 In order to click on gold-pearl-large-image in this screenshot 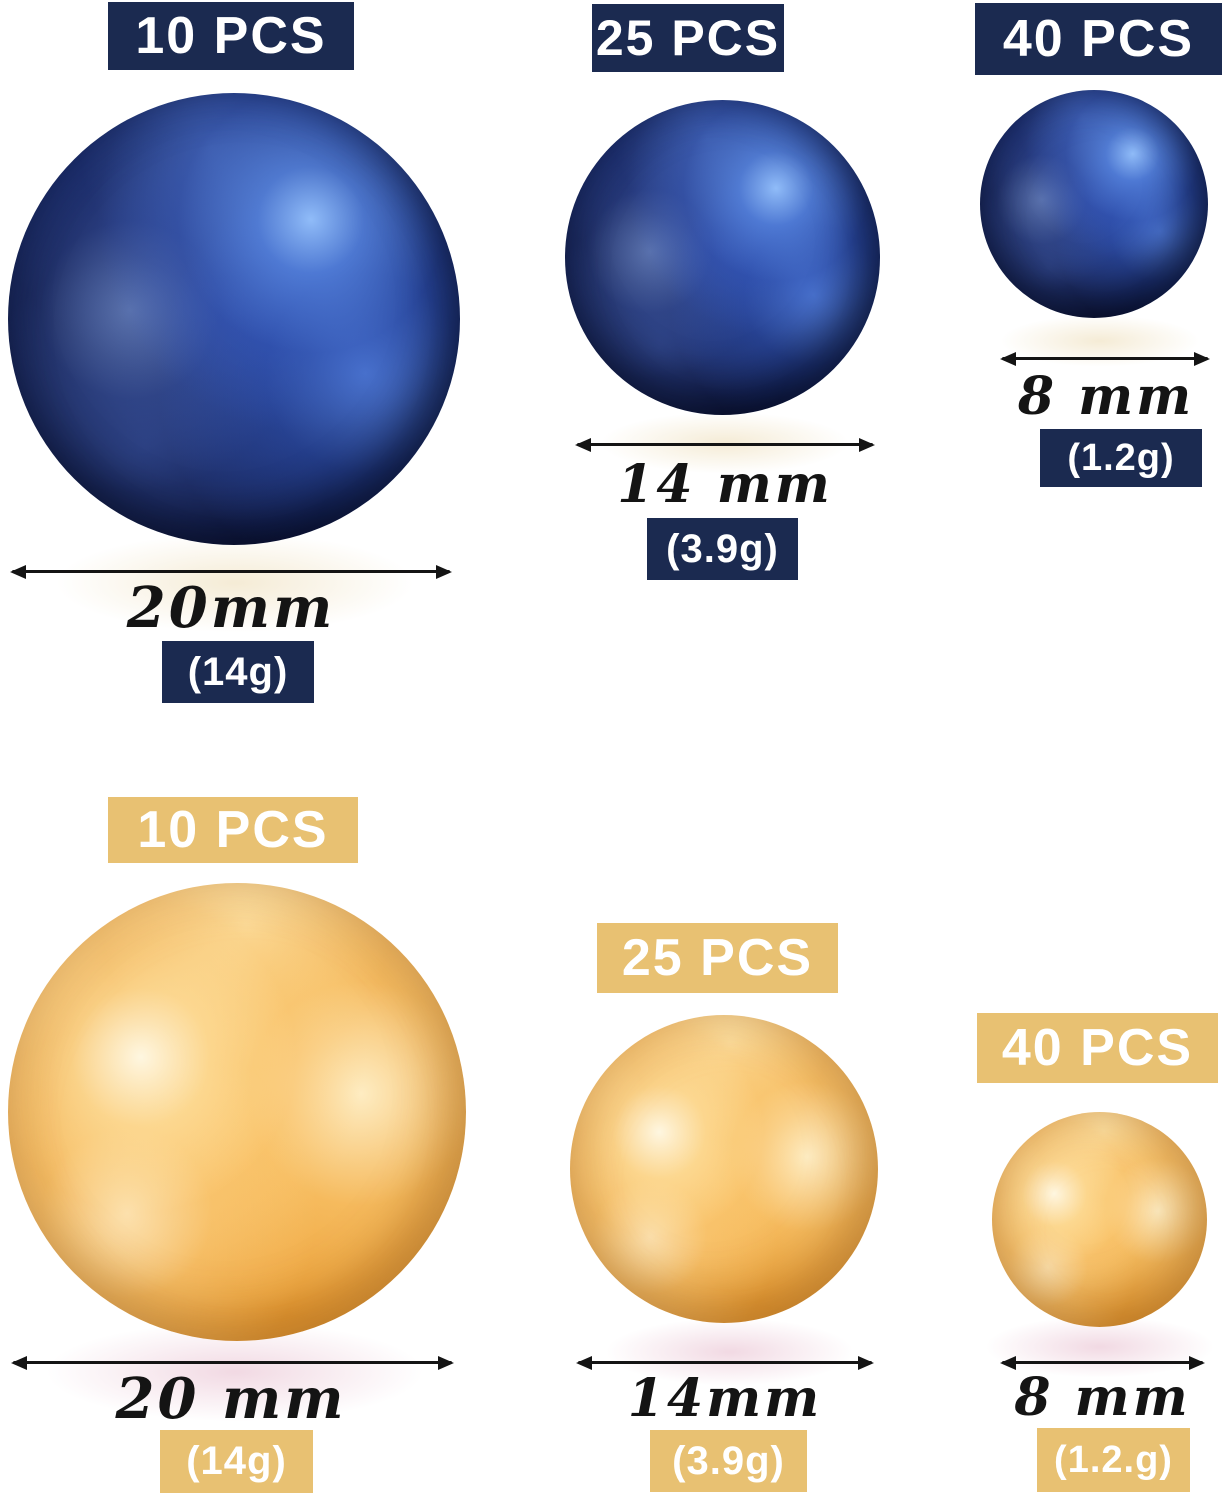, I will do `click(237, 1112)`.